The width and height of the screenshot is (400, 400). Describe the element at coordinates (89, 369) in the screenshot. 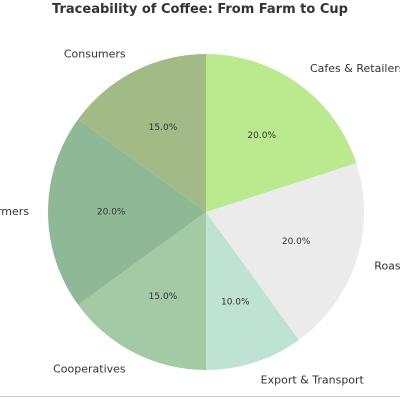

I see `category-label-cooperatives: Cooperatives` at that location.